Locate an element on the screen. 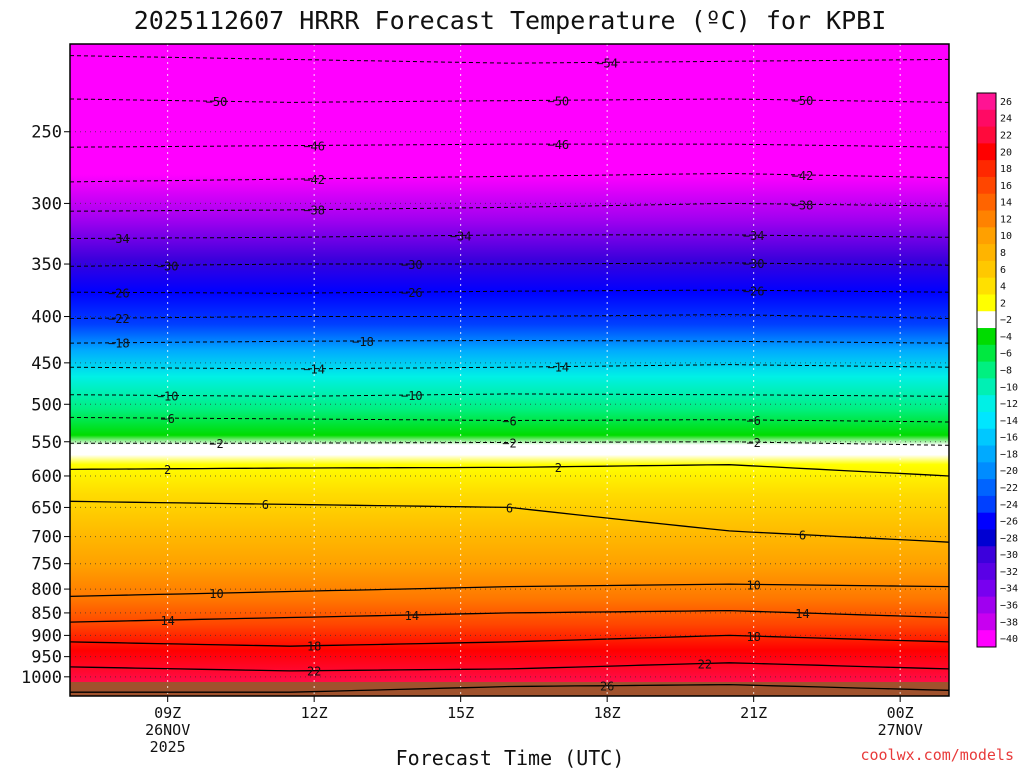 The image size is (1024, 768). y-tick-label: 800 is located at coordinates (46, 590).